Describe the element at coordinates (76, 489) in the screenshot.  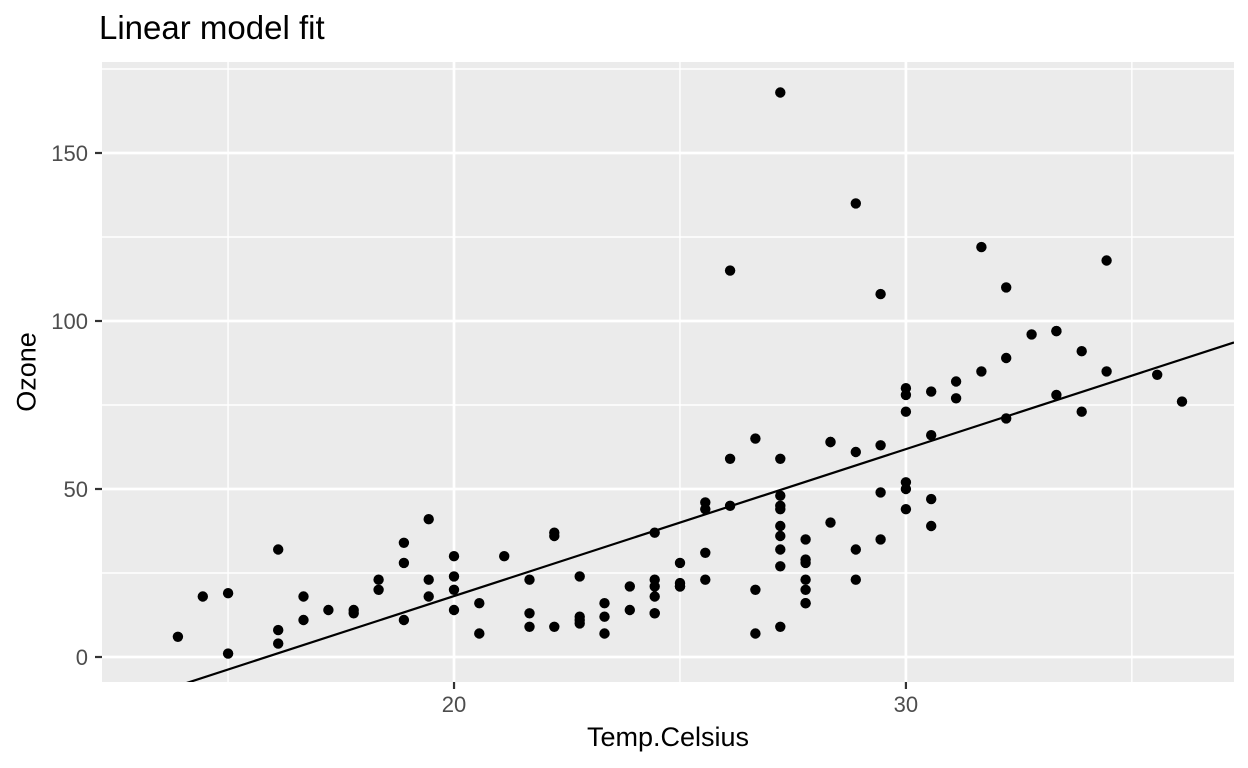
I see `y-tick-label: 50` at that location.